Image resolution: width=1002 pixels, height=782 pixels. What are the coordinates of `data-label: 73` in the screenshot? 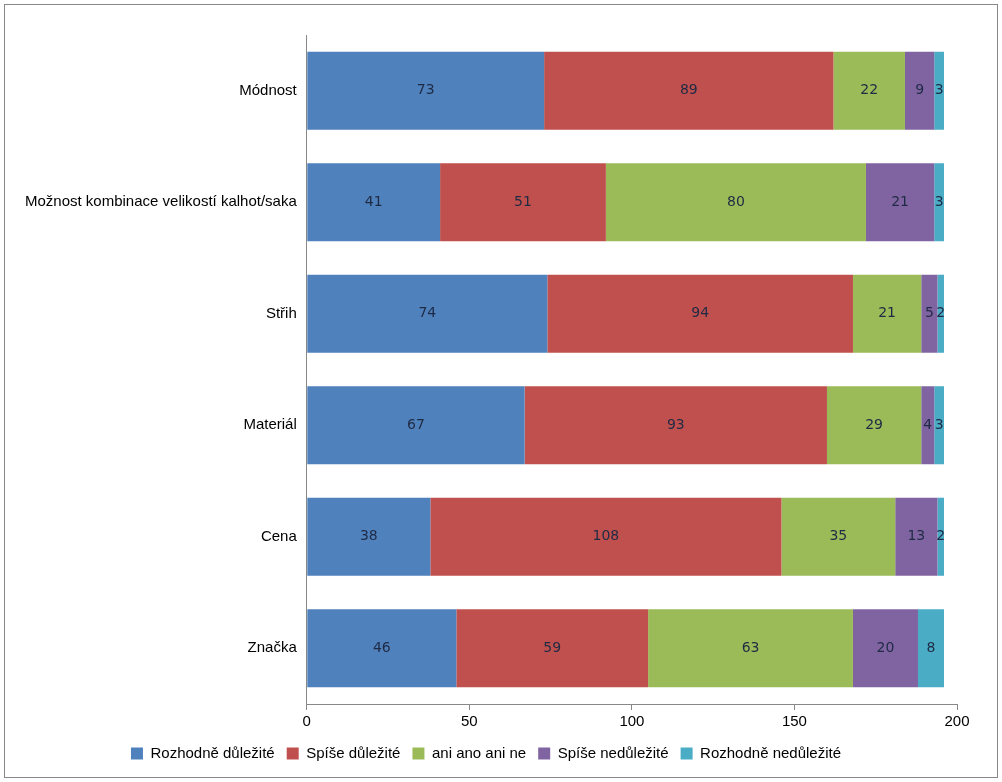 It's located at (425, 89).